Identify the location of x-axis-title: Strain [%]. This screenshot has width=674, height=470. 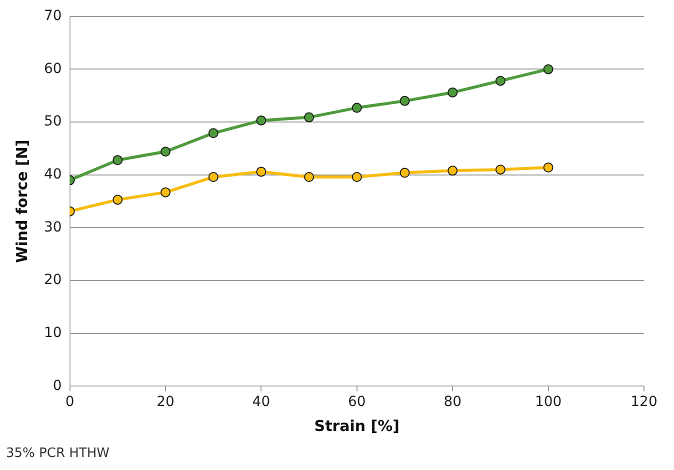
(357, 425).